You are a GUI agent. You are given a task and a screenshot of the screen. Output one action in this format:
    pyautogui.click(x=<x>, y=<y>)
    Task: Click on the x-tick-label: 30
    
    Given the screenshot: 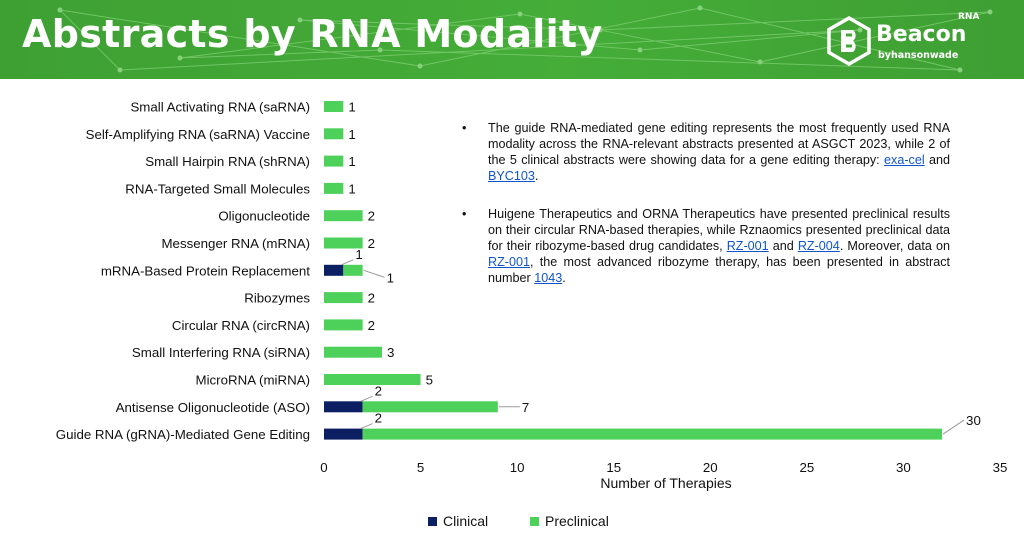 What is the action you would take?
    pyautogui.click(x=903, y=467)
    